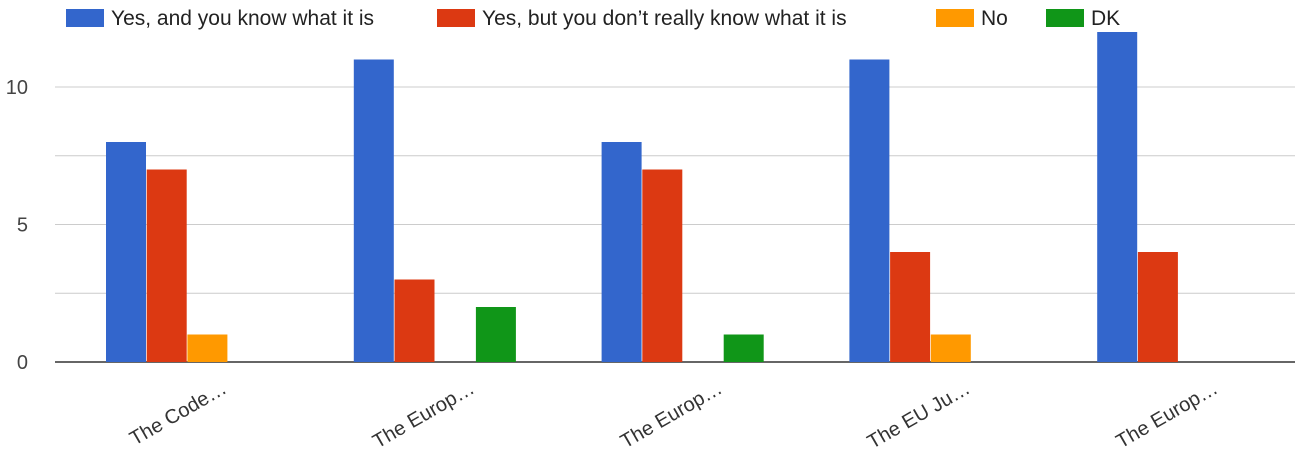 Image resolution: width=1298 pixels, height=452 pixels. Describe the element at coordinates (1105, 18) in the screenshot. I see `legend-label: DK` at that location.